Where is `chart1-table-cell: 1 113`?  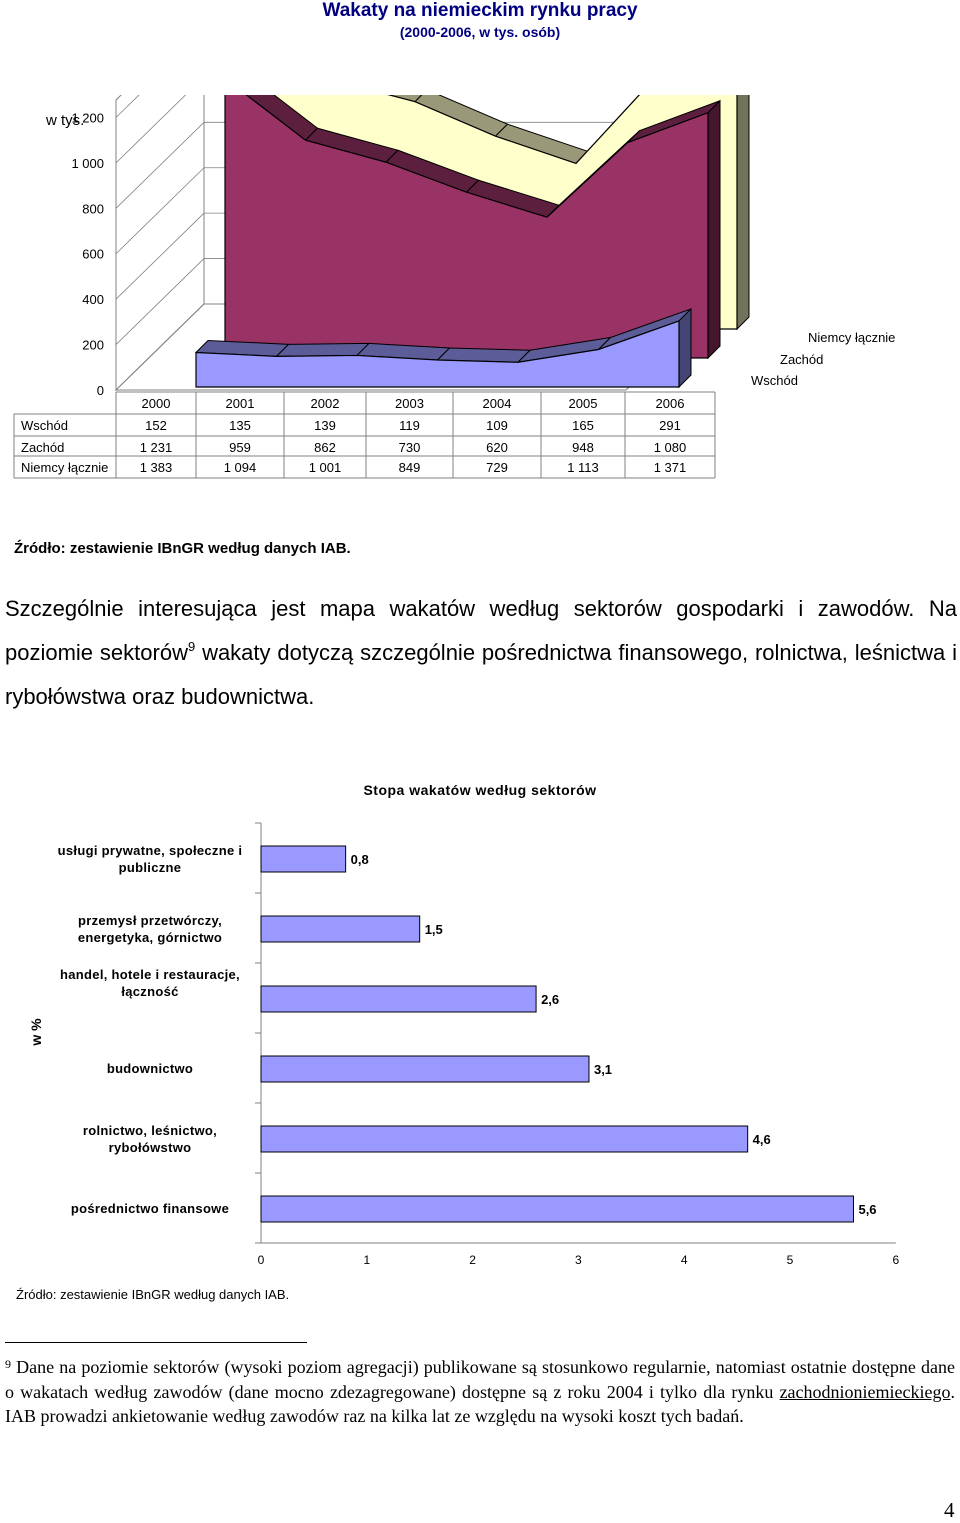 chart1-table-cell: 1 113 is located at coordinates (583, 467).